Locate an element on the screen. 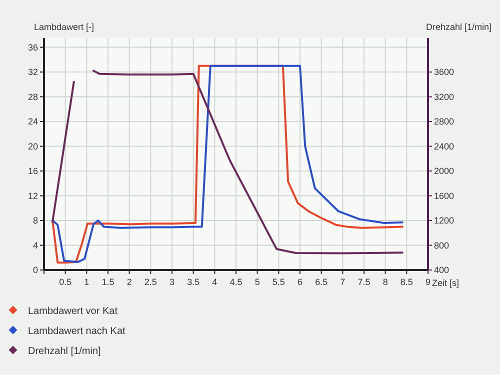 The image size is (500, 375). legend-label: Lambdawert vor Kat is located at coordinates (73, 311).